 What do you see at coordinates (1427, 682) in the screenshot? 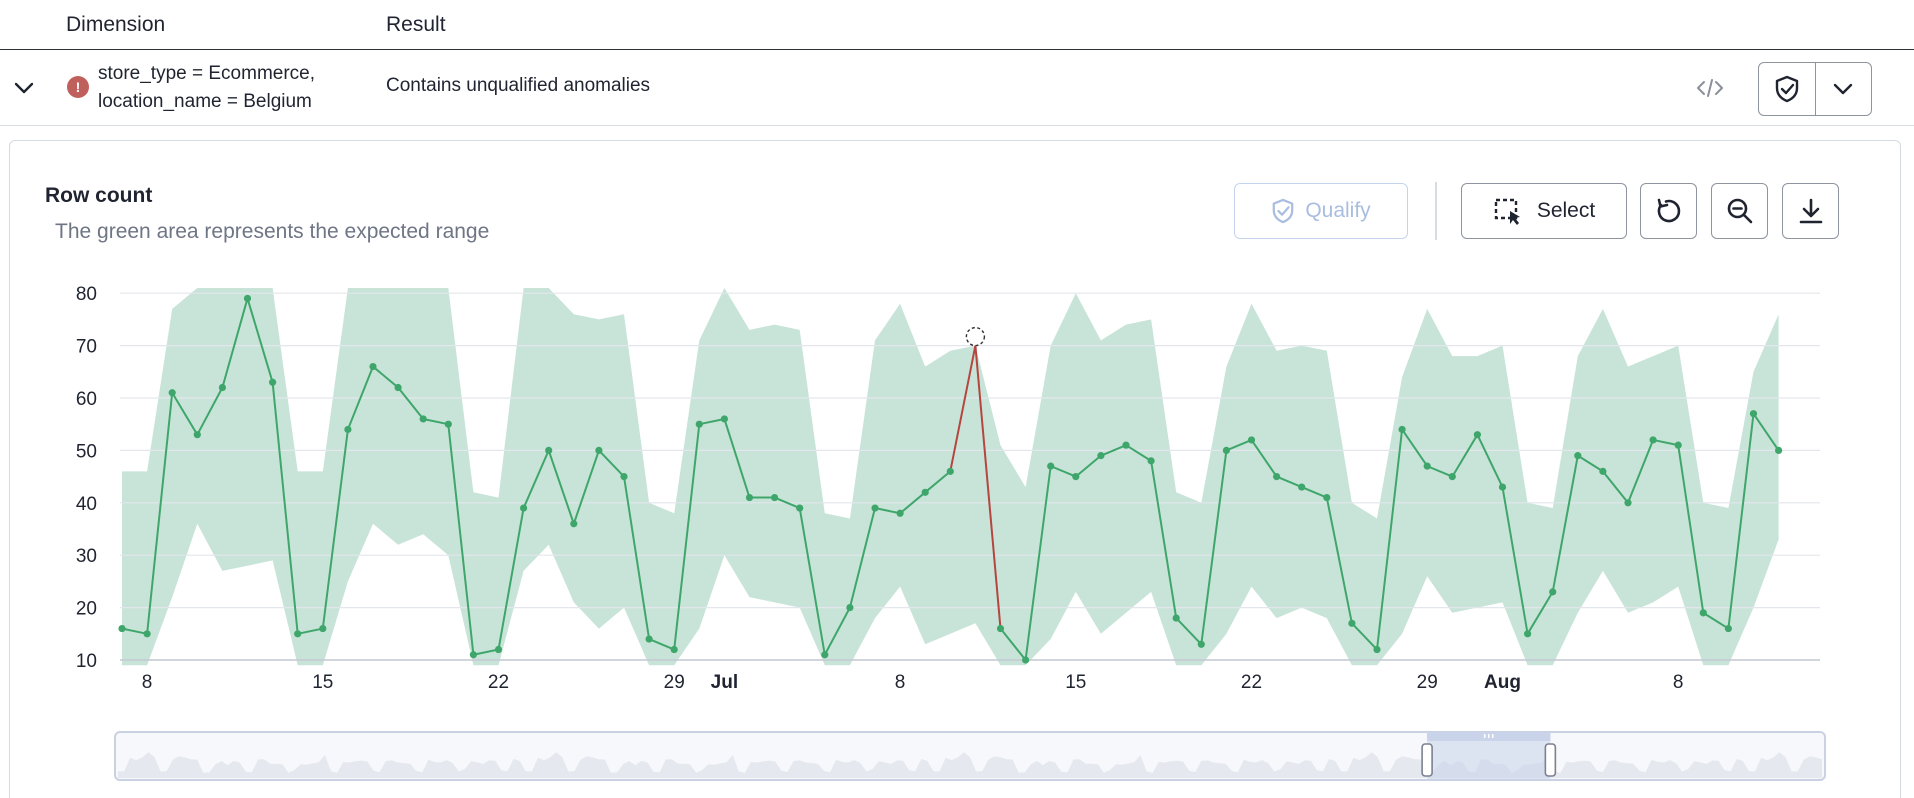
I see `x-tick-label: 29` at bounding box center [1427, 682].